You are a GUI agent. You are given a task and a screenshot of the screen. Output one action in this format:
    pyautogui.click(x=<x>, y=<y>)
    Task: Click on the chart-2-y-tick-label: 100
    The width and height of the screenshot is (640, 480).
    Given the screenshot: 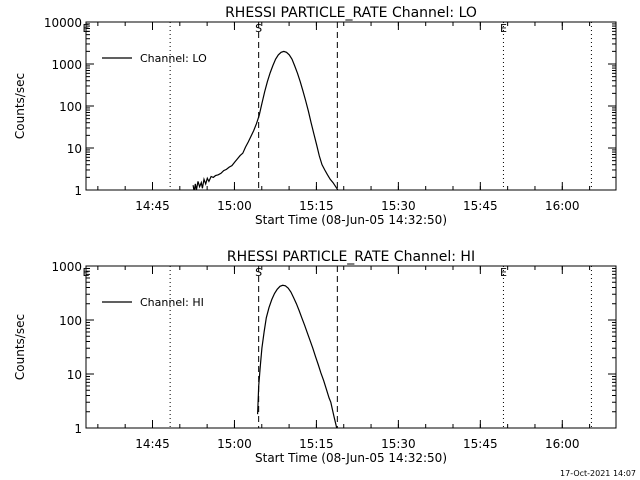 What is the action you would take?
    pyautogui.click(x=70, y=321)
    